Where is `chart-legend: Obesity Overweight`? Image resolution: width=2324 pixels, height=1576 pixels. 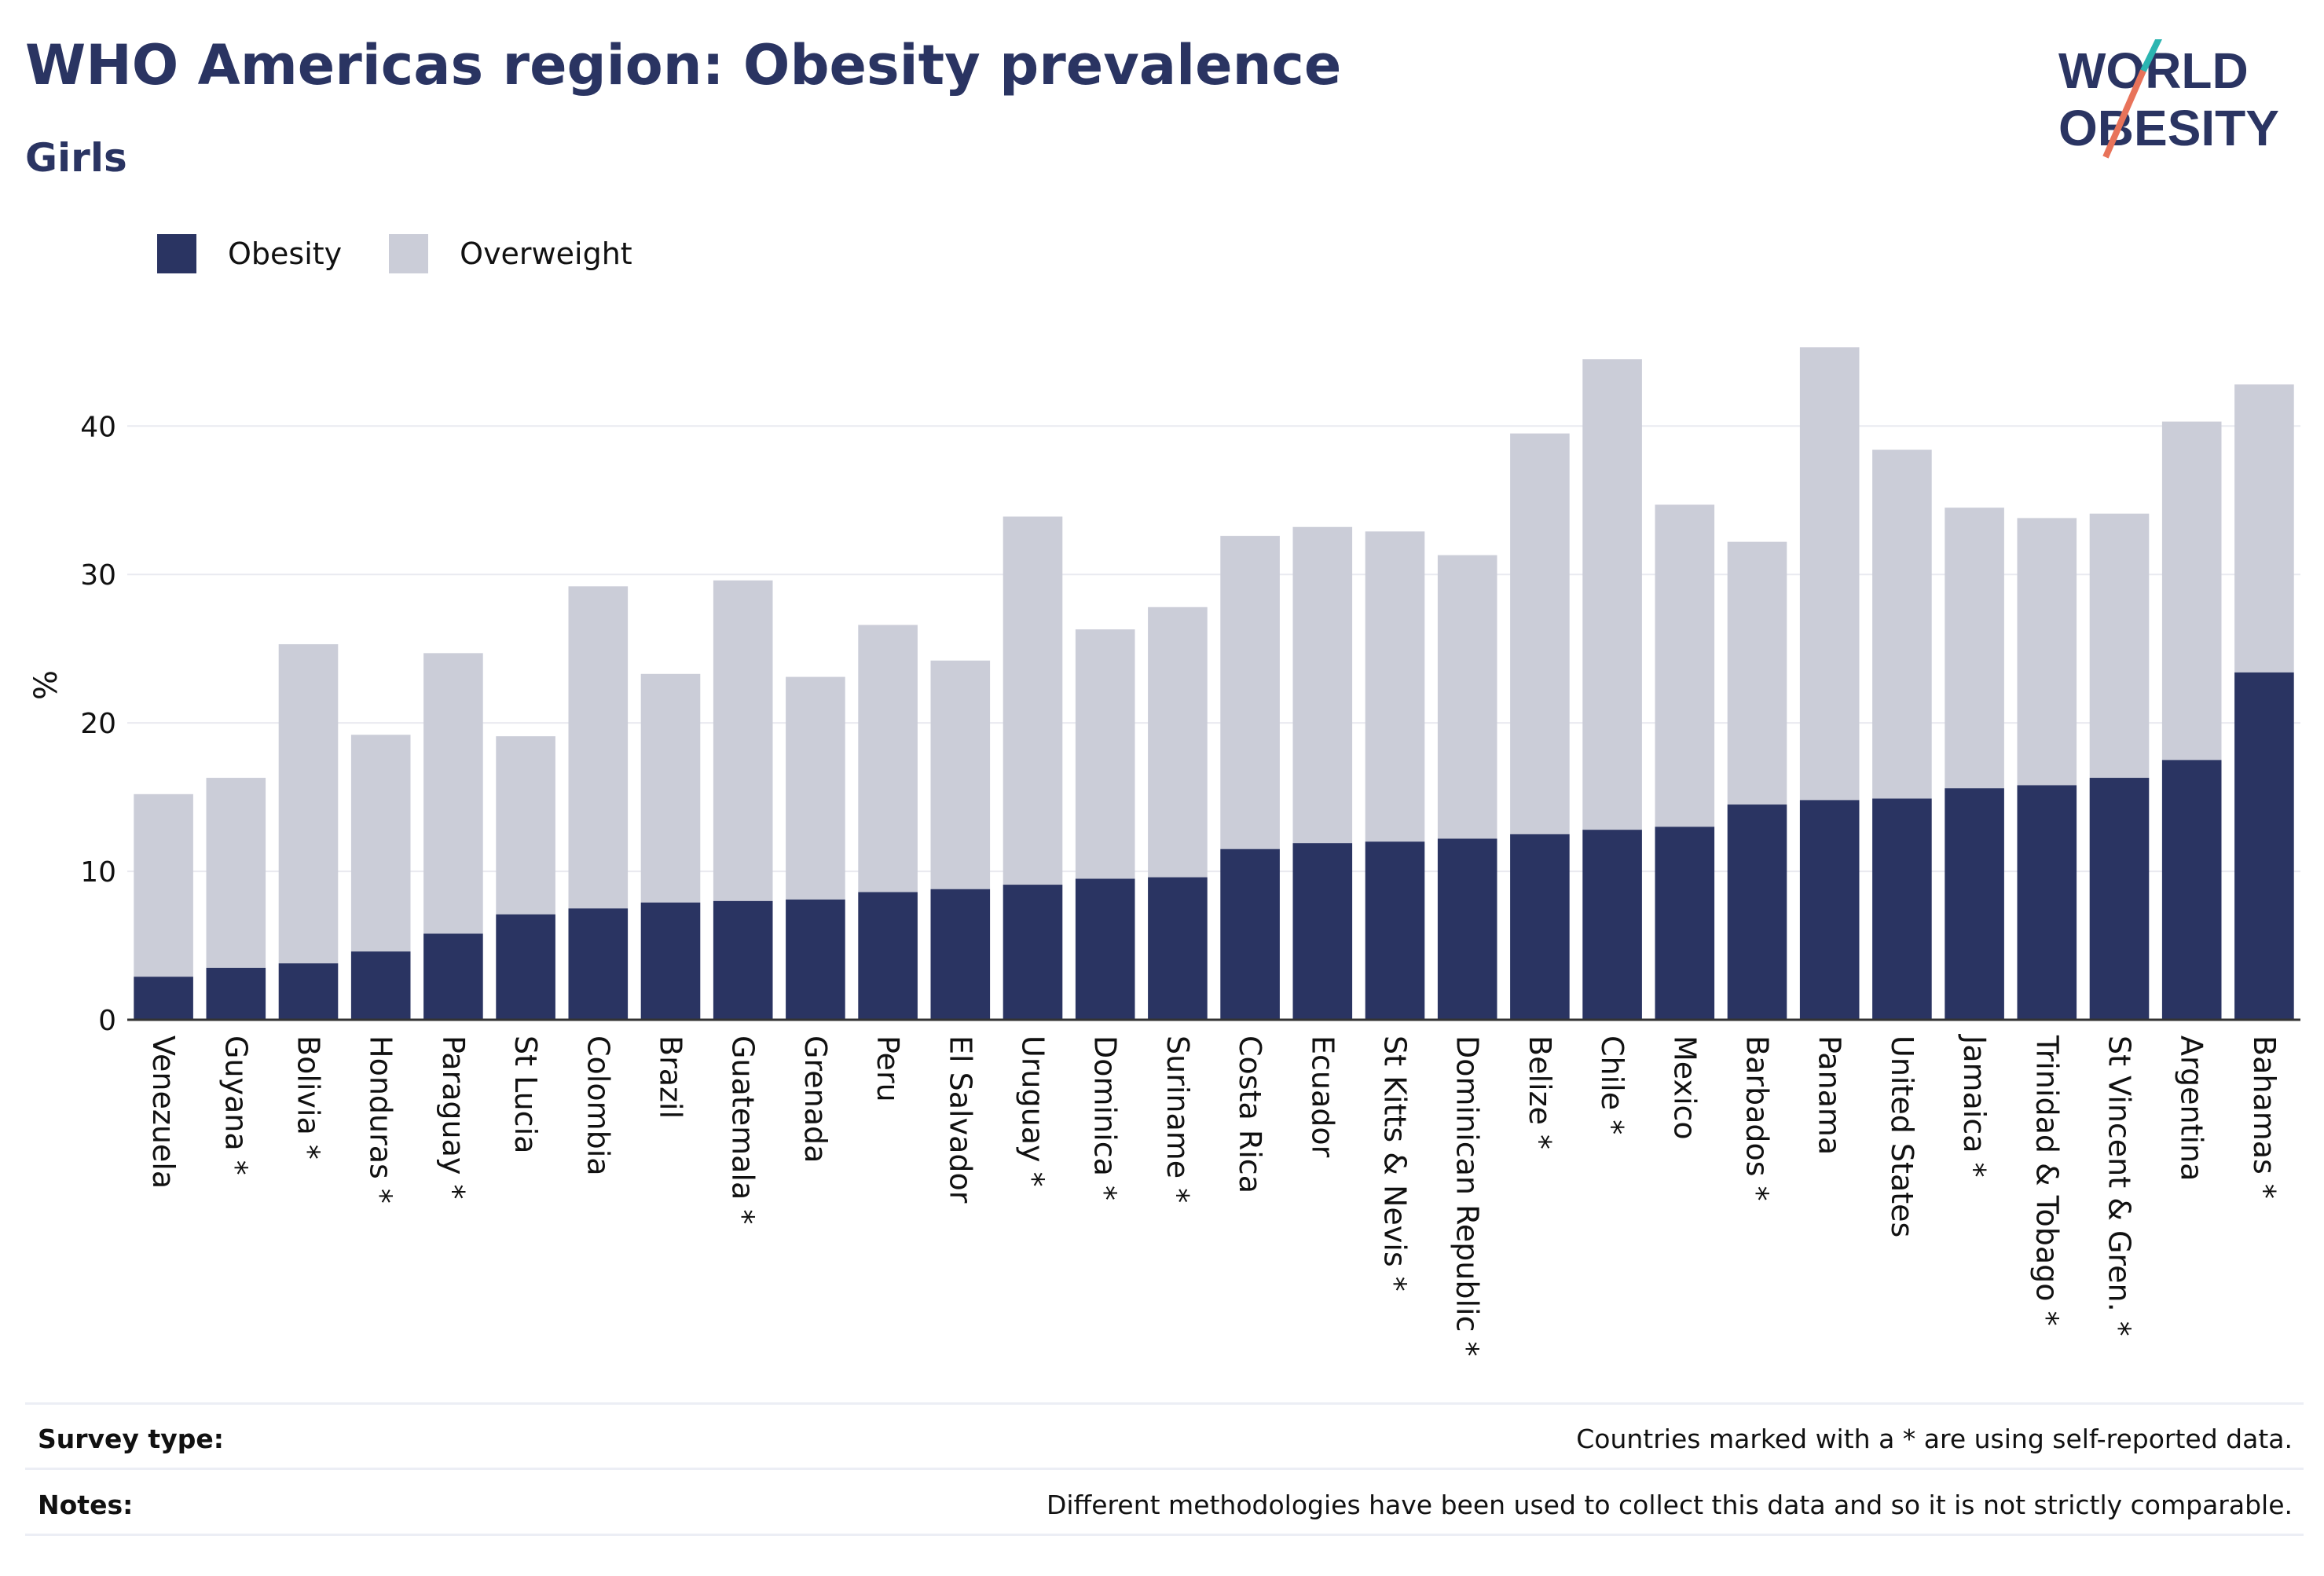
chart-legend: Obesity Overweight is located at coordinates (418, 253).